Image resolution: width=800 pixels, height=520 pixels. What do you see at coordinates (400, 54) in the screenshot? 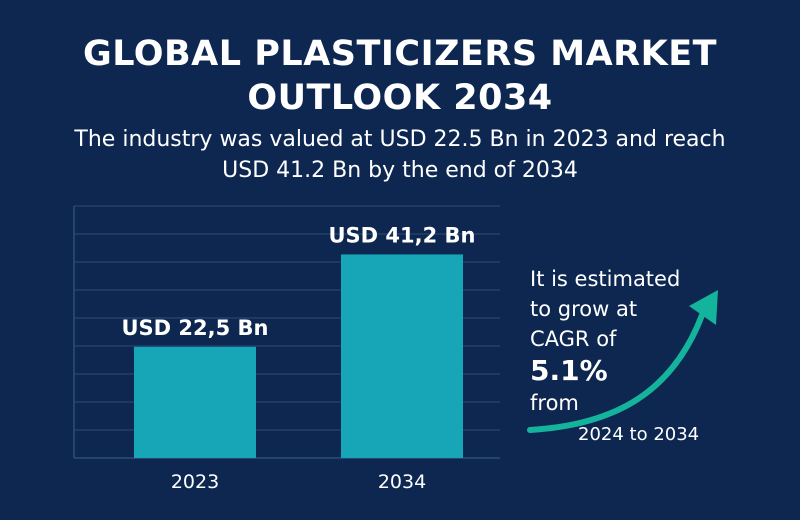
I see `title-line-1: GLOBAL PLASTICIZERS MARKET` at bounding box center [400, 54].